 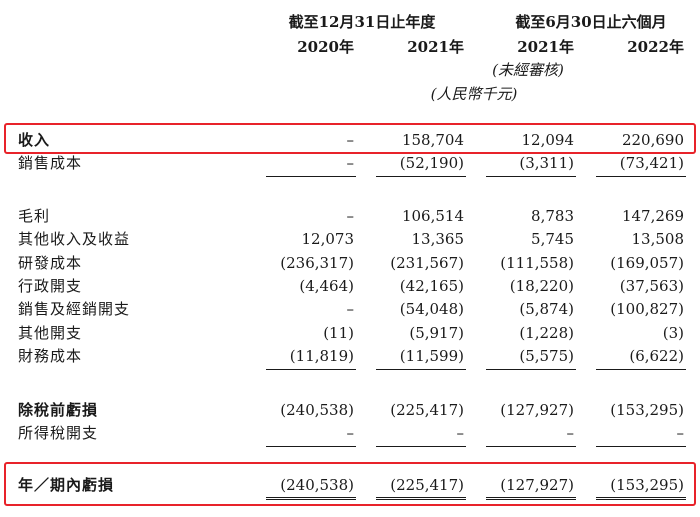 I want to click on cell-other-income-2020: 12,073, so click(x=328, y=239).